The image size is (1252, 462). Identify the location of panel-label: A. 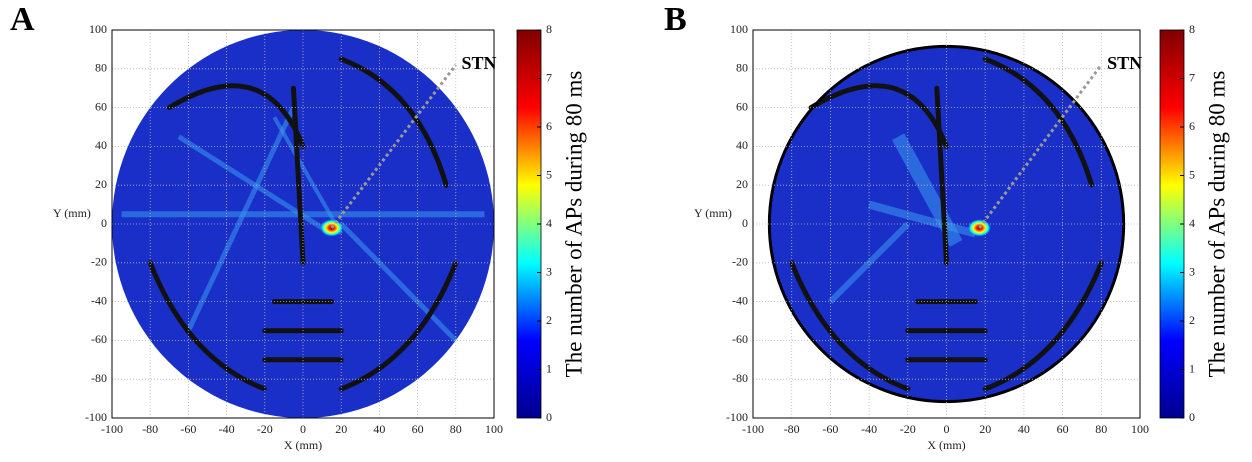
(22, 19).